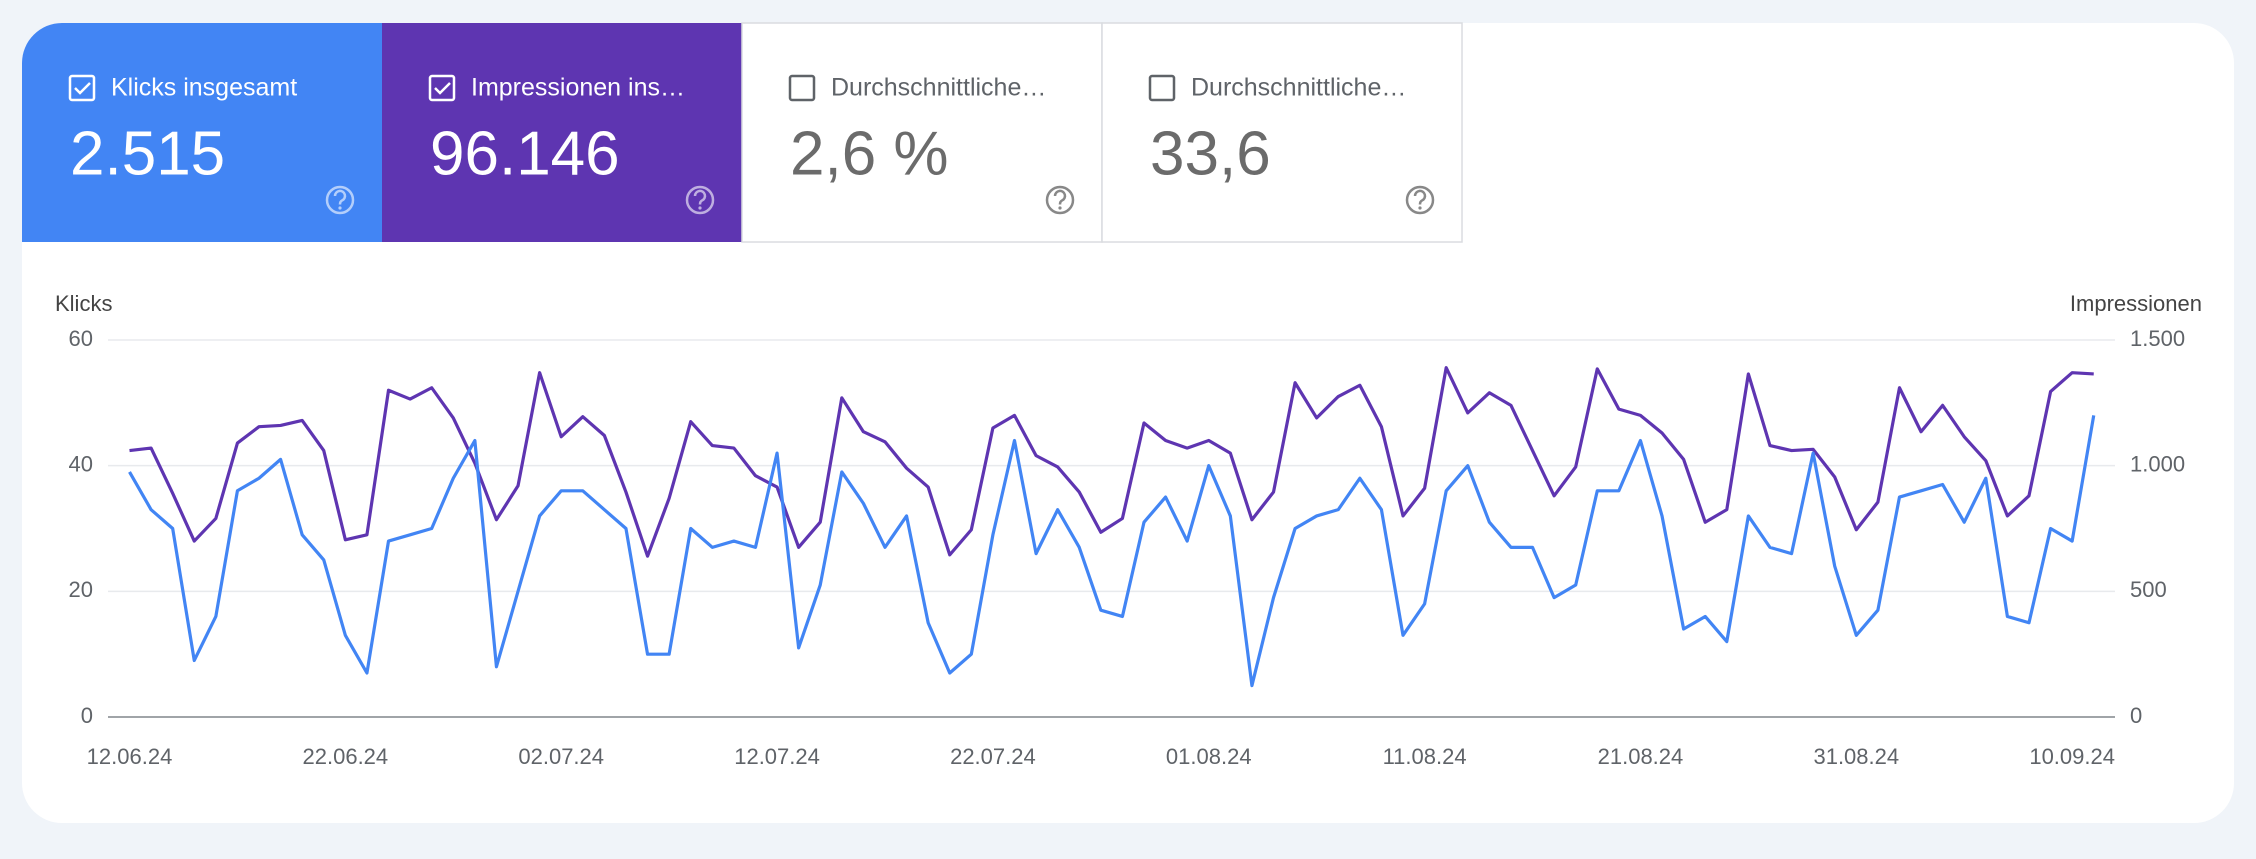 The width and height of the screenshot is (2256, 859). I want to click on x-tick-label: 02.07.24, so click(561, 756).